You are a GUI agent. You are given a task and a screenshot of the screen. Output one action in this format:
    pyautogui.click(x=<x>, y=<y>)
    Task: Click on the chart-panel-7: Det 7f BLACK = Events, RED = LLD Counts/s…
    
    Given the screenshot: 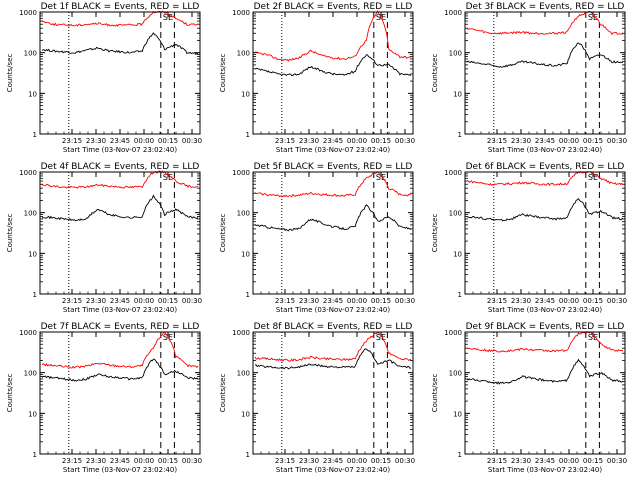 What is the action you would take?
    pyautogui.click(x=104, y=398)
    